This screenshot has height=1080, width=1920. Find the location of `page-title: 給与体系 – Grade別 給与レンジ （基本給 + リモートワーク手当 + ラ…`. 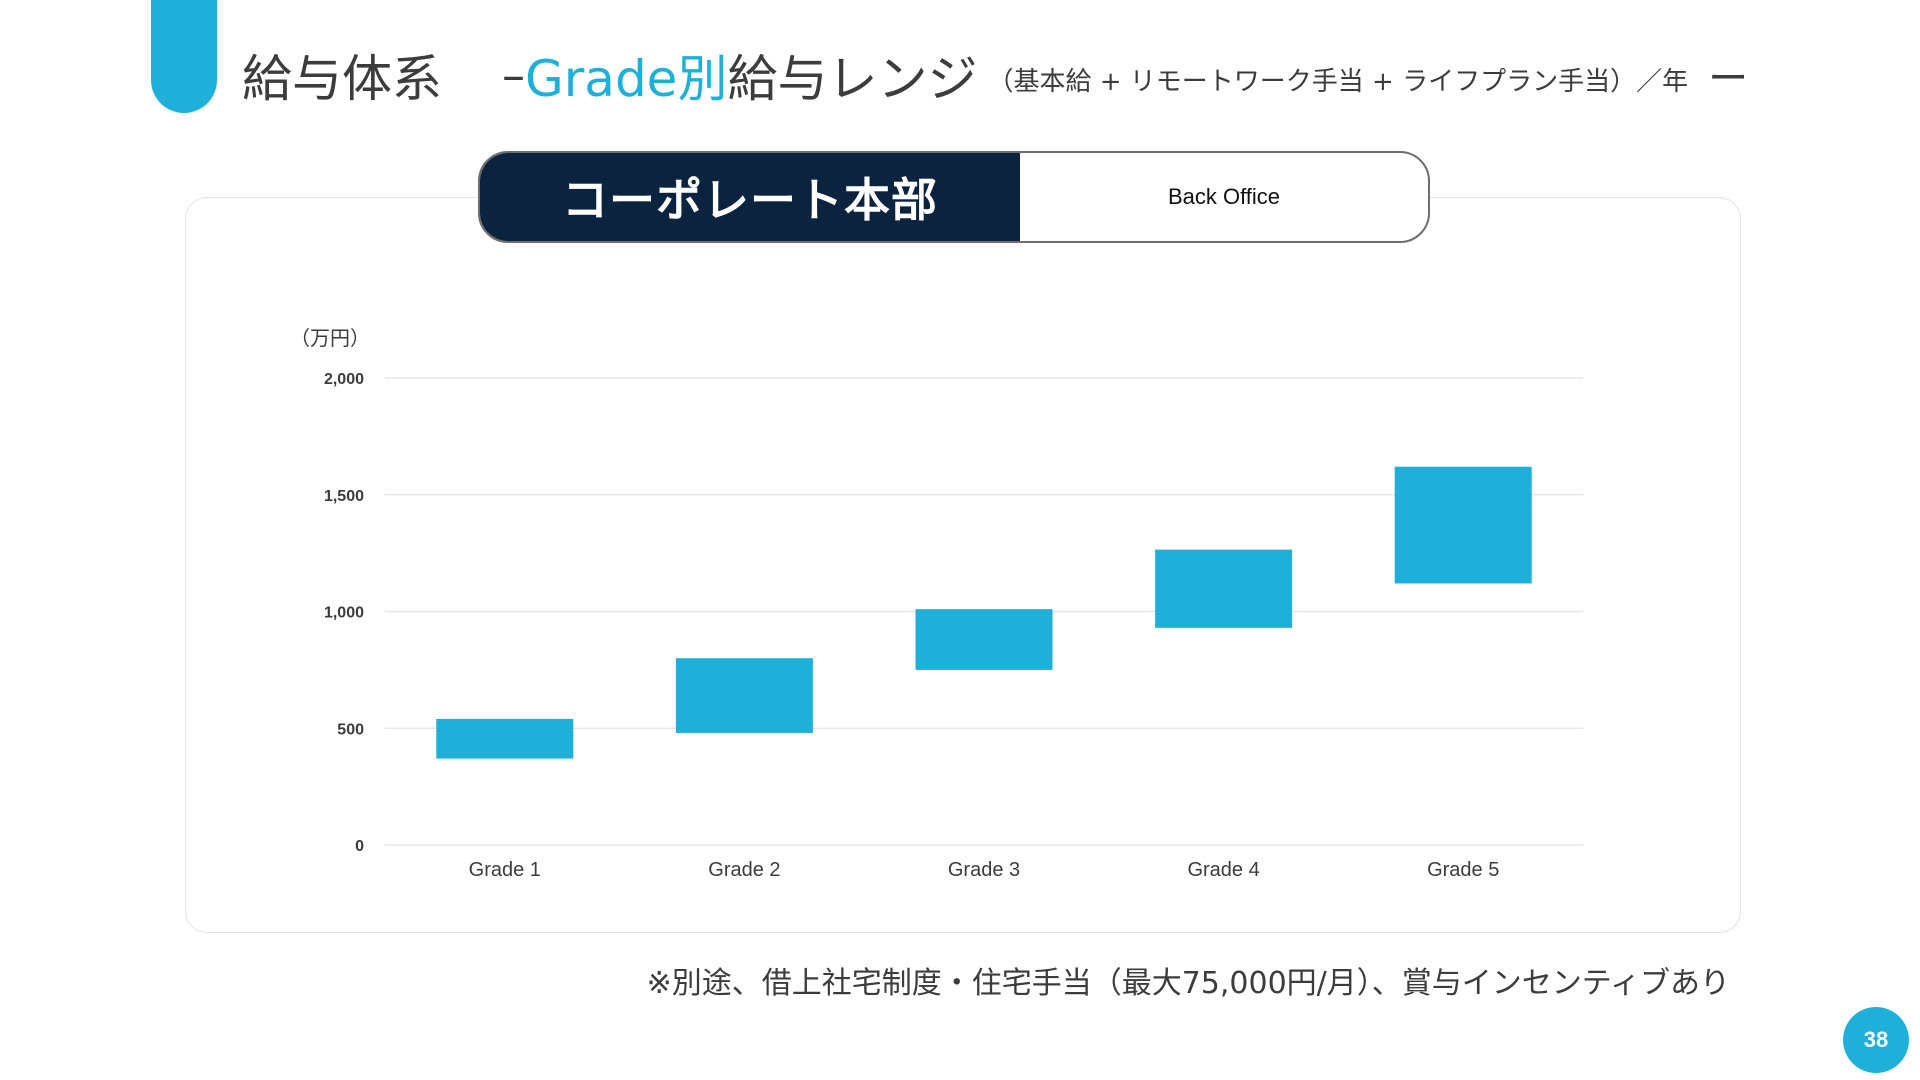

page-title: 給与体系 – Grade別 給与レンジ （基本給 + リモートワーク手当 + ラ… is located at coordinates (995, 75).